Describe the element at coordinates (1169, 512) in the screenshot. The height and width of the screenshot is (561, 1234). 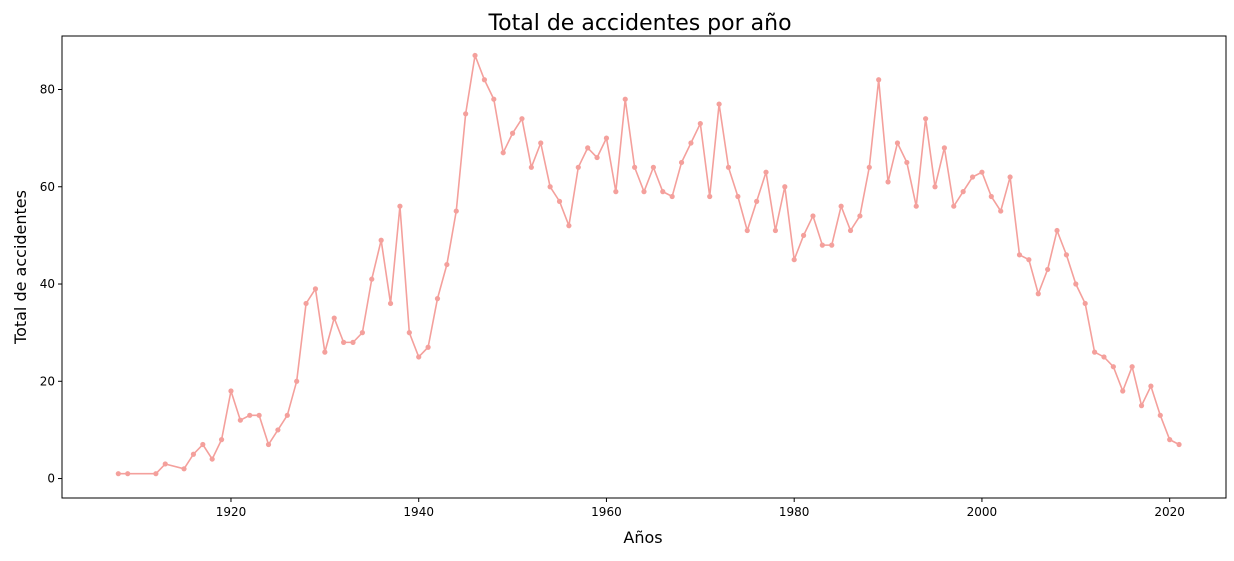
I see `x-tick-label: 2020` at that location.